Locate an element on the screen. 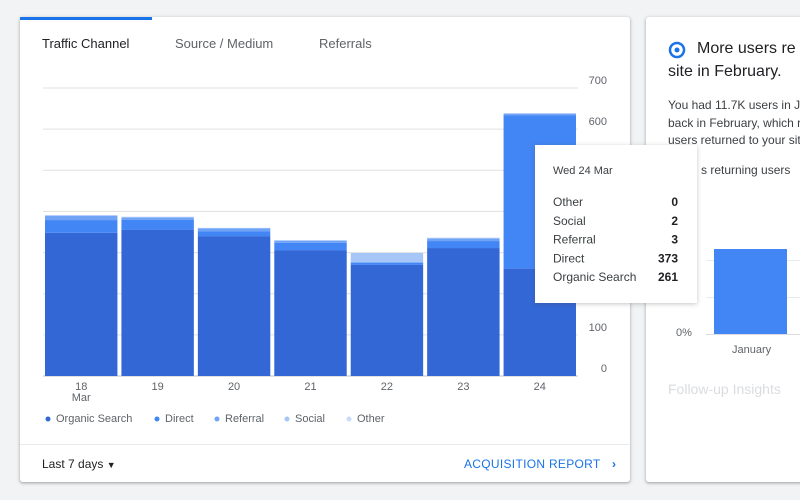  legend-label: Social is located at coordinates (310, 419).